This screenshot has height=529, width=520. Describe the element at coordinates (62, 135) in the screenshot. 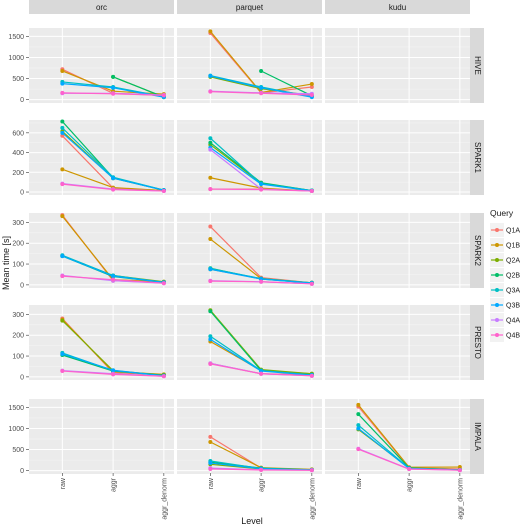

I see `data-point-Q1A` at that location.